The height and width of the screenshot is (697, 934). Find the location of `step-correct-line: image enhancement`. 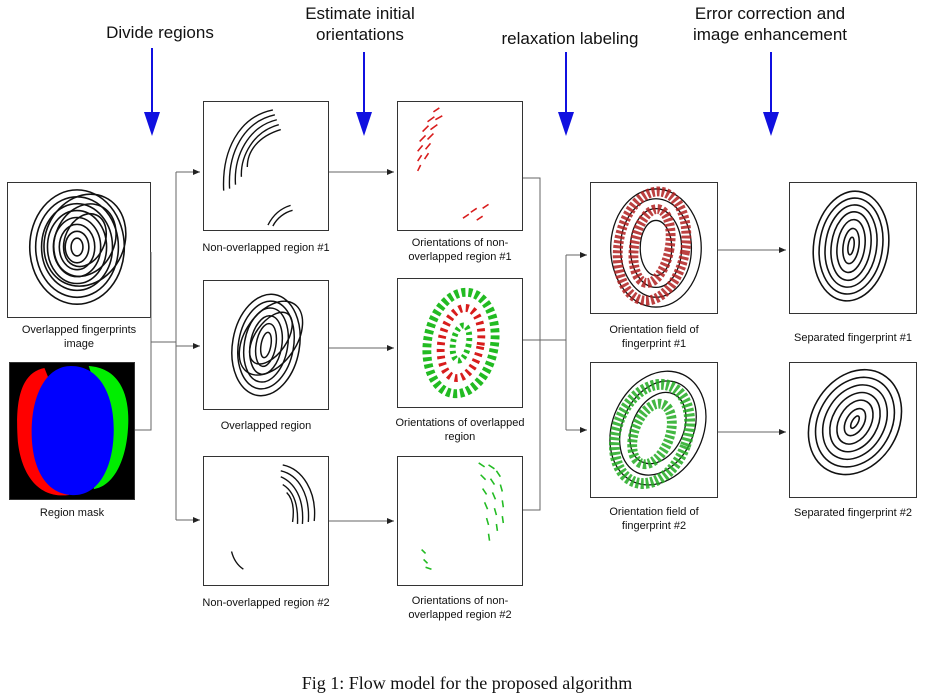

step-correct-line: image enhancement is located at coordinates (770, 34).